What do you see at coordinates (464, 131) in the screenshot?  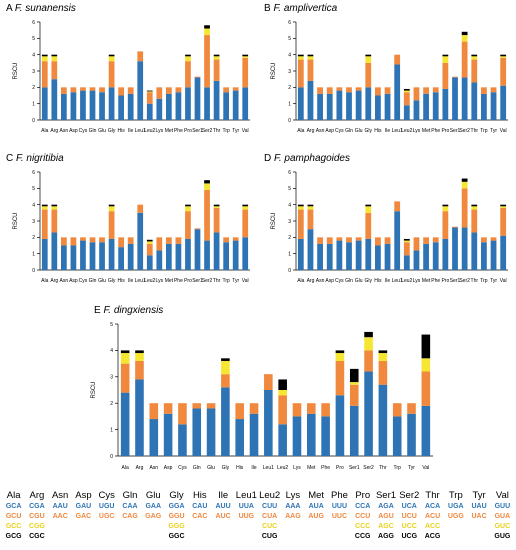 I see `x-category-label: Ser2` at bounding box center [464, 131].